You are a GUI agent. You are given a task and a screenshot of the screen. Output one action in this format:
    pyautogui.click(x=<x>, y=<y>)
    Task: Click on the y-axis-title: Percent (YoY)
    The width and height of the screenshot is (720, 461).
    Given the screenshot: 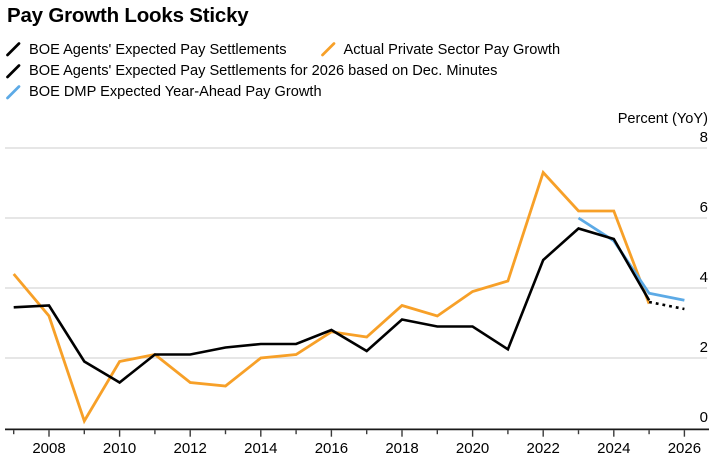 What is the action you would take?
    pyautogui.click(x=662, y=119)
    